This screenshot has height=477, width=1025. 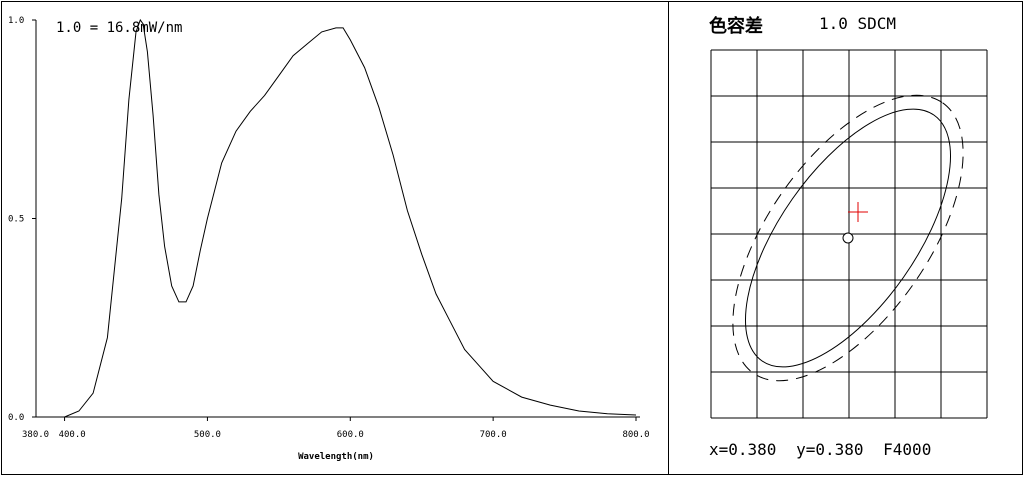 I want to click on y-tick-label: 0.0, so click(x=16, y=418).